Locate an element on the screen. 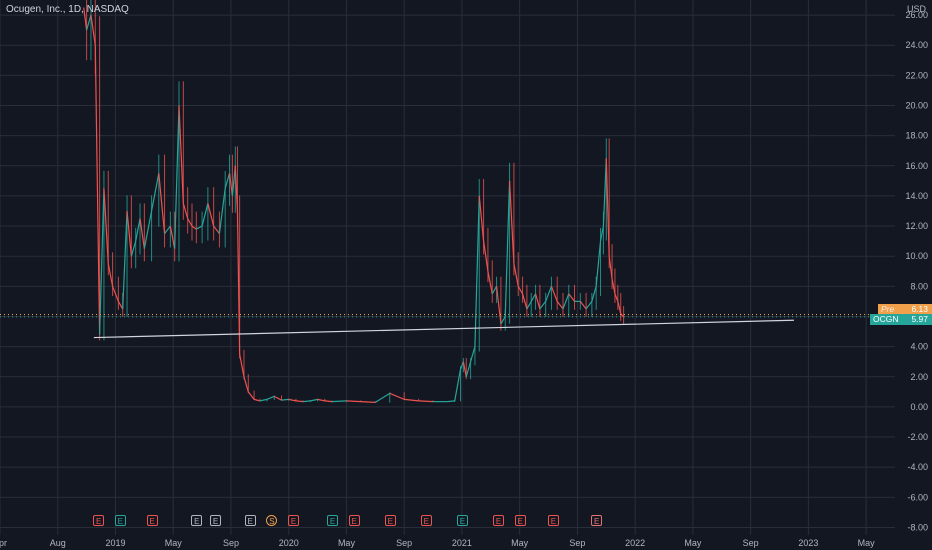 The image size is (932, 550). y-tick-label: -6.00 is located at coordinates (917, 497).